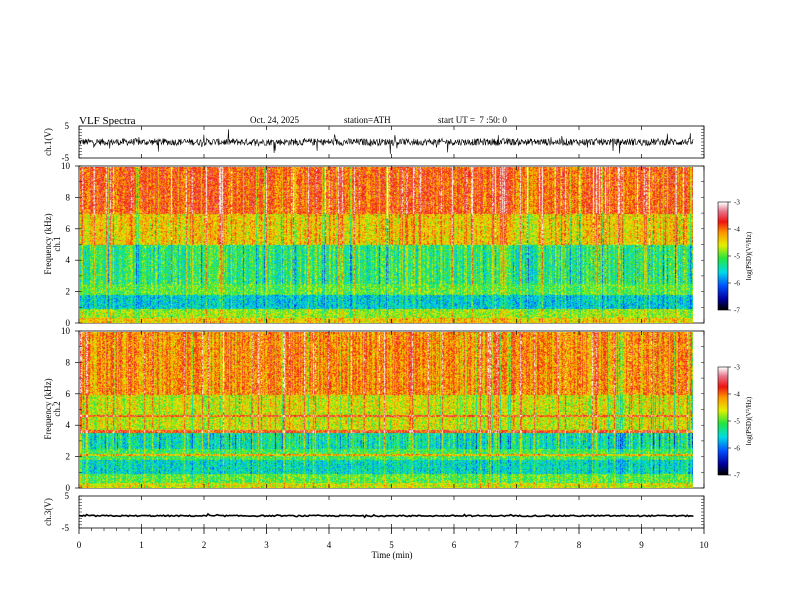 This screenshot has height=612, width=792. Describe the element at coordinates (454, 545) in the screenshot. I see `time-tick-label-6: 6` at that location.